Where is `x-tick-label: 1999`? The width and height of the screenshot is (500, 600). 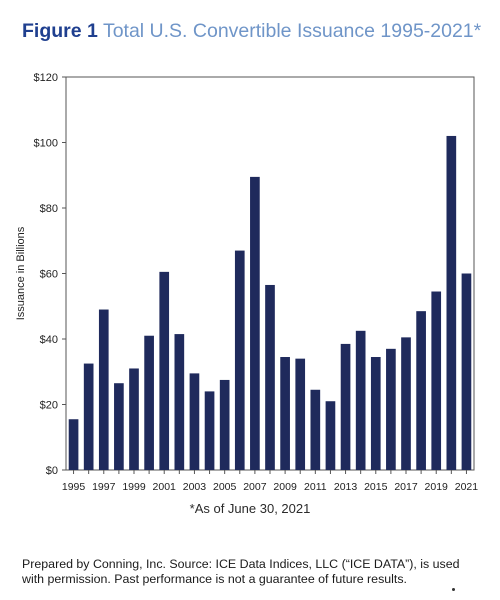 x-tick-label: 1999 is located at coordinates (134, 487).